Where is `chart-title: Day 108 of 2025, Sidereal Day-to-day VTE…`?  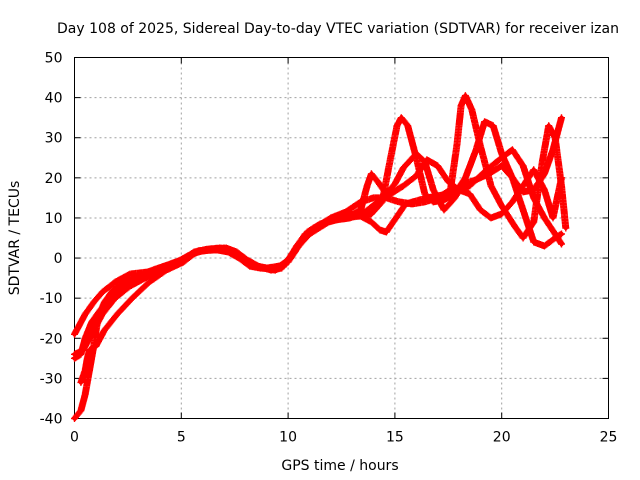 chart-title: Day 108 of 2025, Sidereal Day-to-day VTE… is located at coordinates (338, 29).